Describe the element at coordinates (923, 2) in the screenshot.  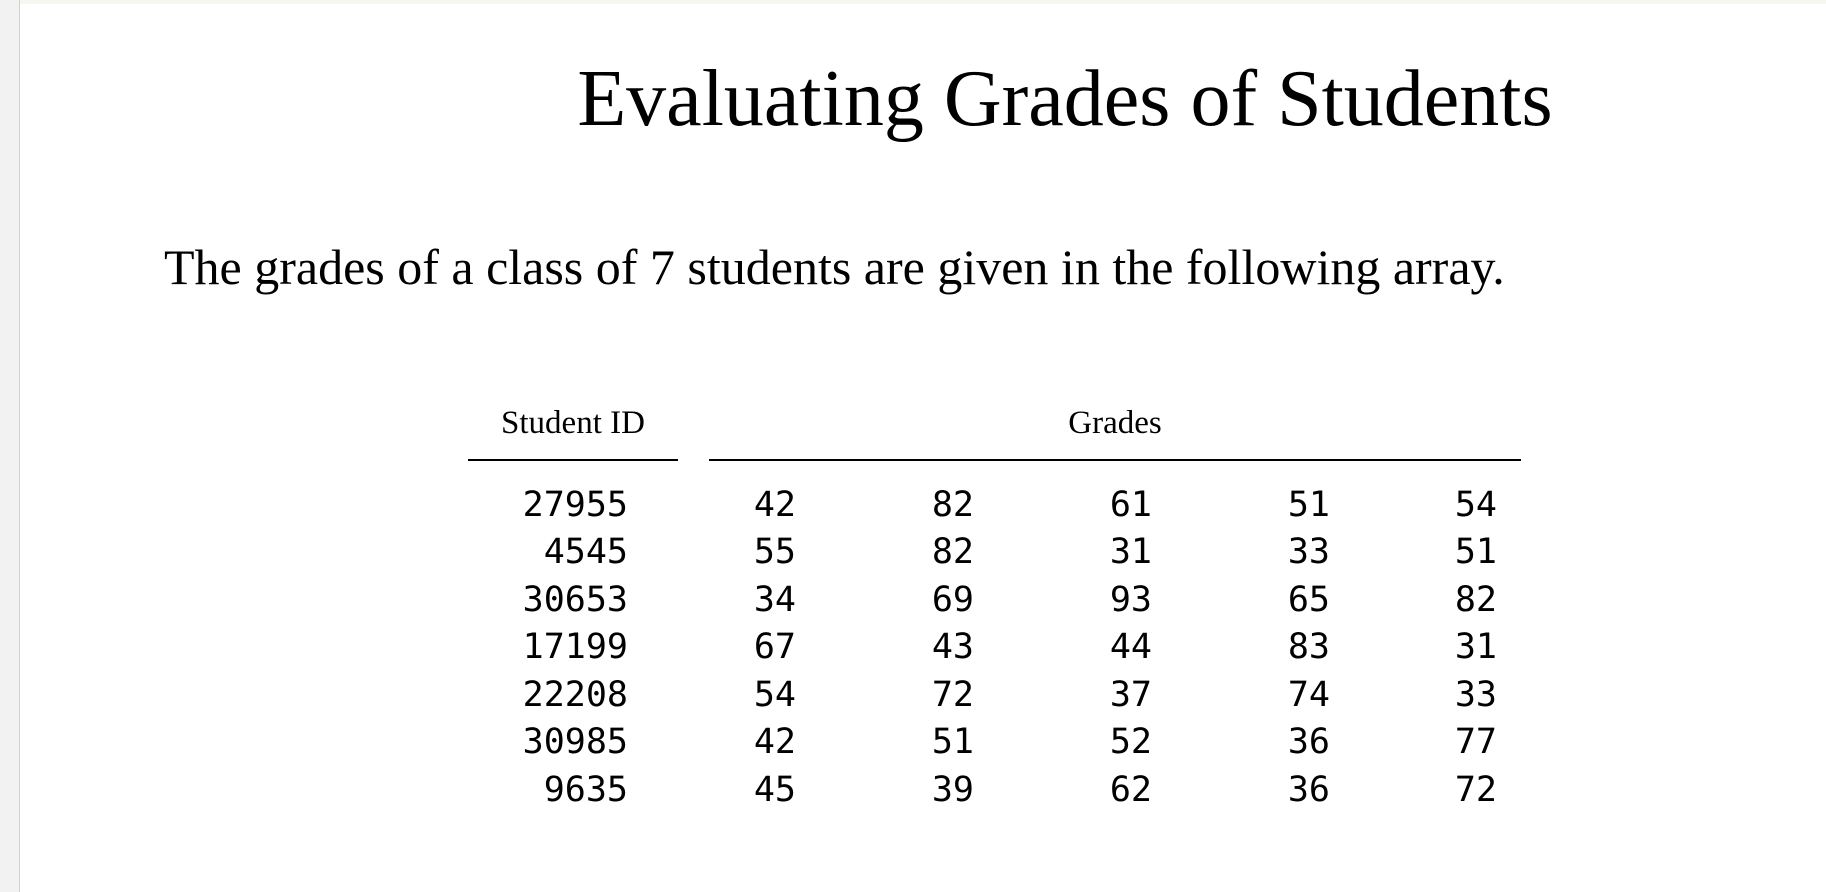
I see `page-top-strip` at that location.